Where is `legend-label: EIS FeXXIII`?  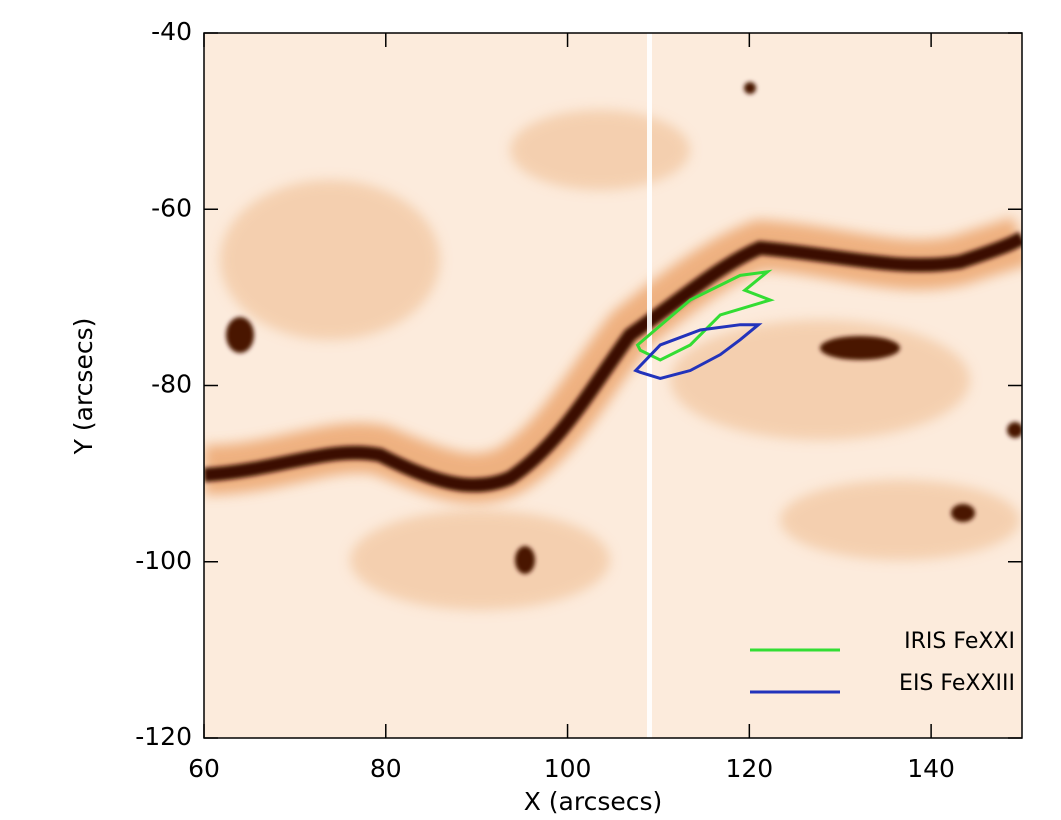 legend-label: EIS FeXXIII is located at coordinates (957, 683).